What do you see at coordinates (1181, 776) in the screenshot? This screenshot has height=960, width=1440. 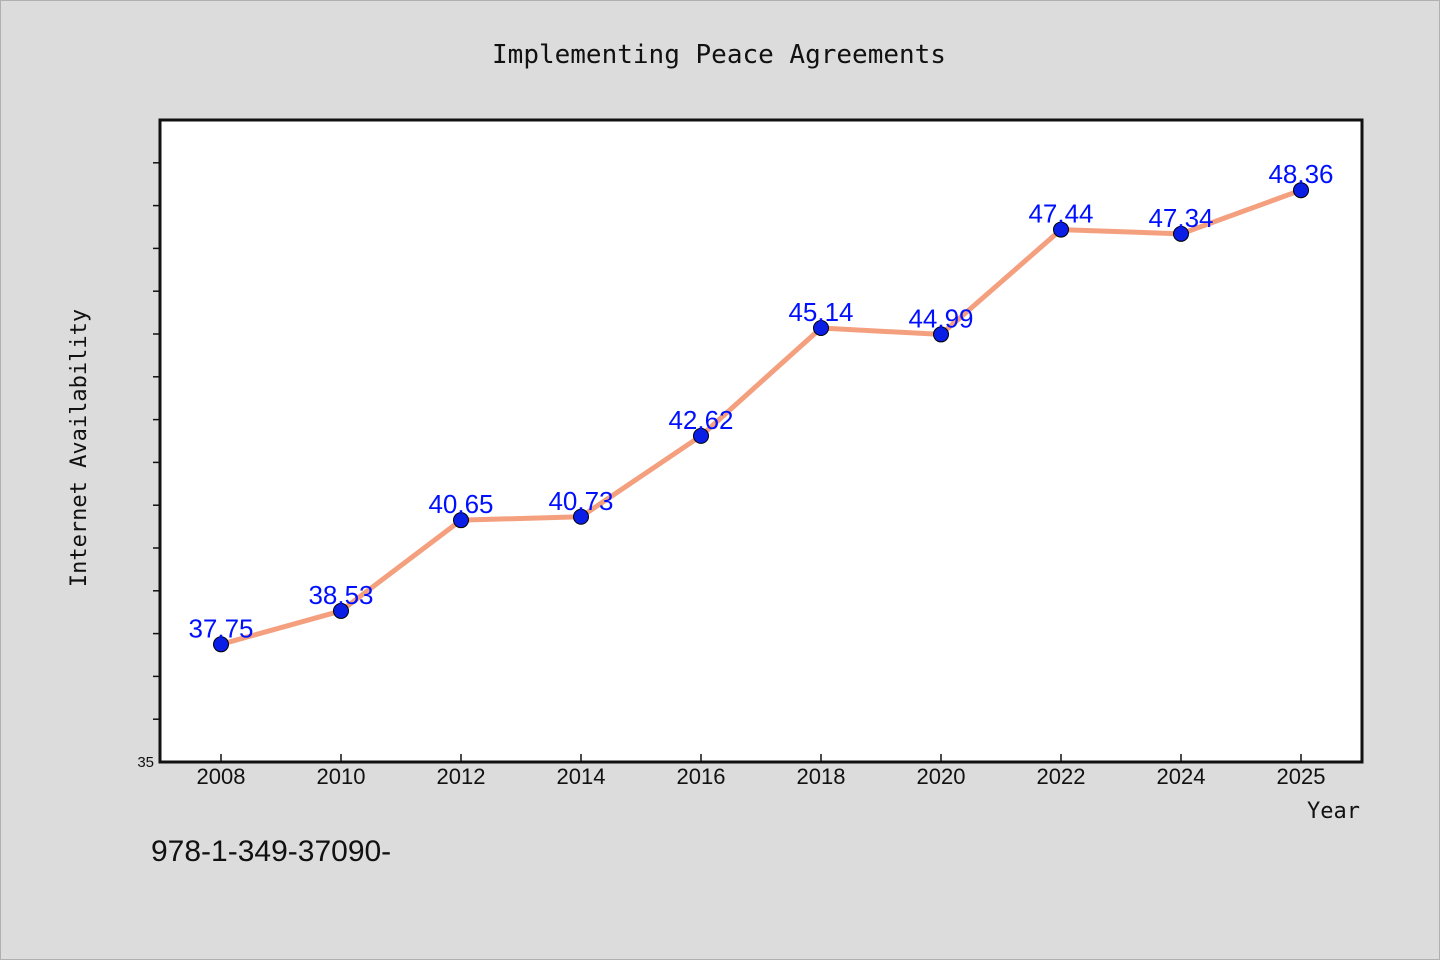 I see `x-tick-label: 2024` at bounding box center [1181, 776].